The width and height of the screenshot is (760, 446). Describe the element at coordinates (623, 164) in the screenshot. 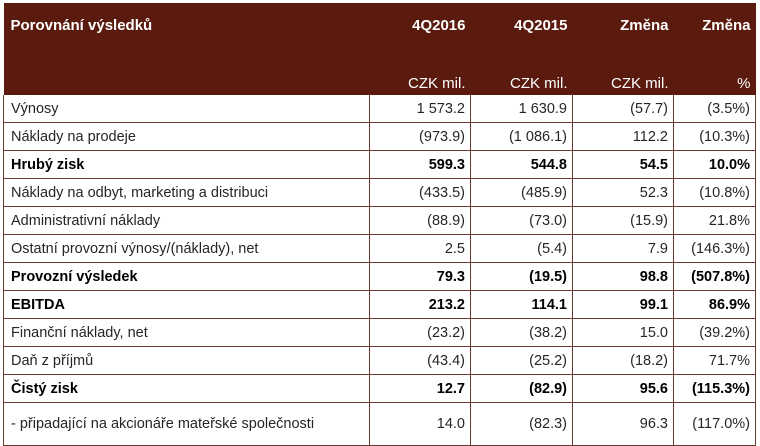

I see `cell-change-abs: 54.5` at that location.